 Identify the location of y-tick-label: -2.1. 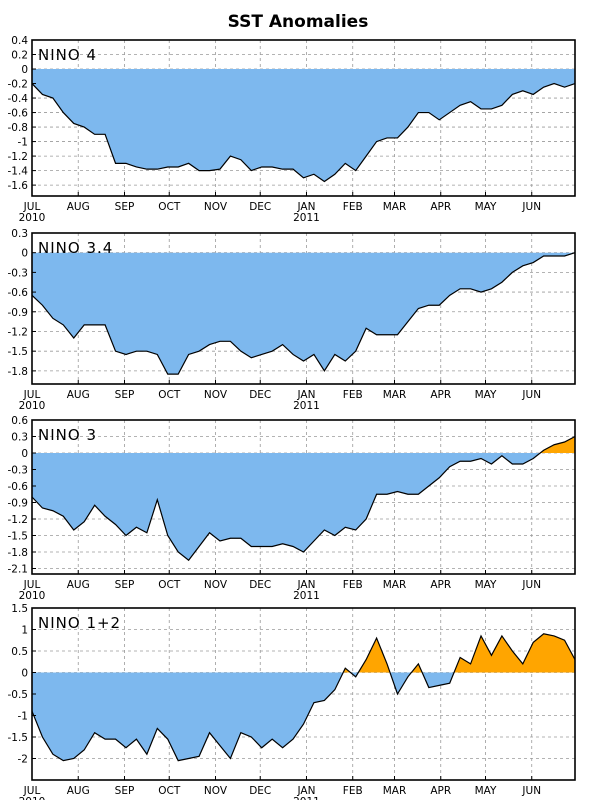
(18, 570).